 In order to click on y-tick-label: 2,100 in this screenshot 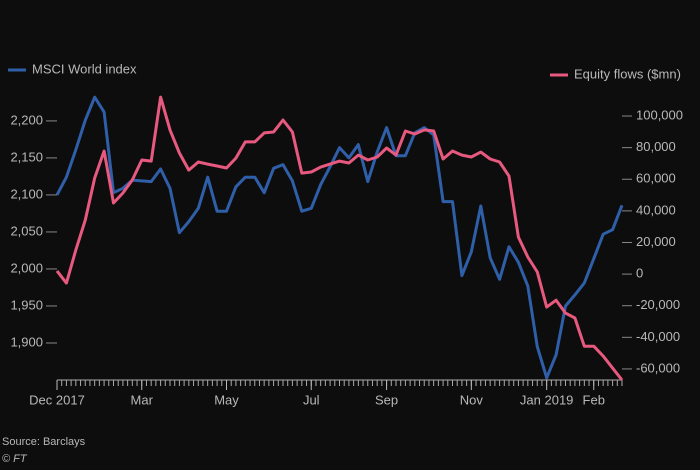, I will do `click(26, 193)`.